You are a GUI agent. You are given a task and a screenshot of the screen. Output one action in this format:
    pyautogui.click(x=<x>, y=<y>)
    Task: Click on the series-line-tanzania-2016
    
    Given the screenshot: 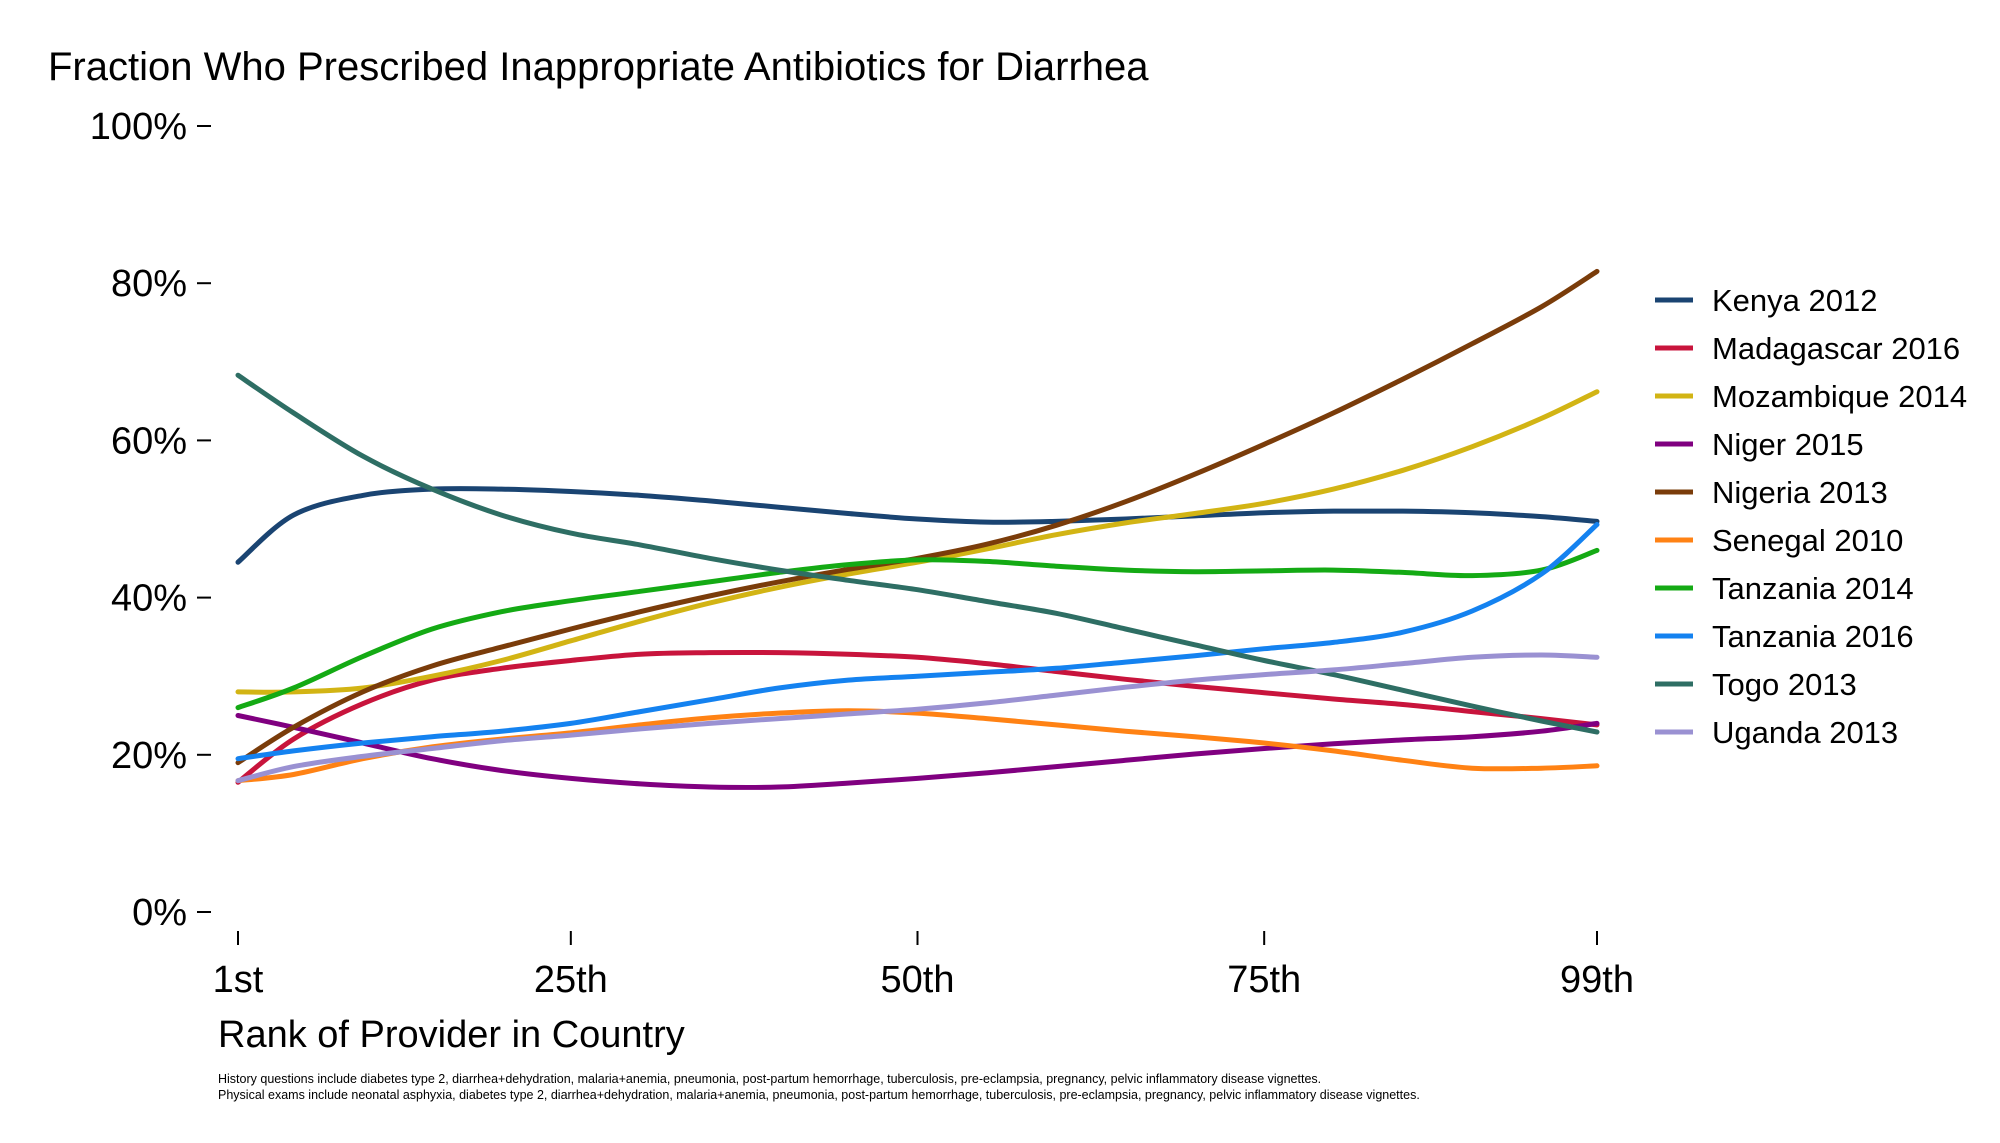 What is the action you would take?
    pyautogui.click(x=917, y=642)
    